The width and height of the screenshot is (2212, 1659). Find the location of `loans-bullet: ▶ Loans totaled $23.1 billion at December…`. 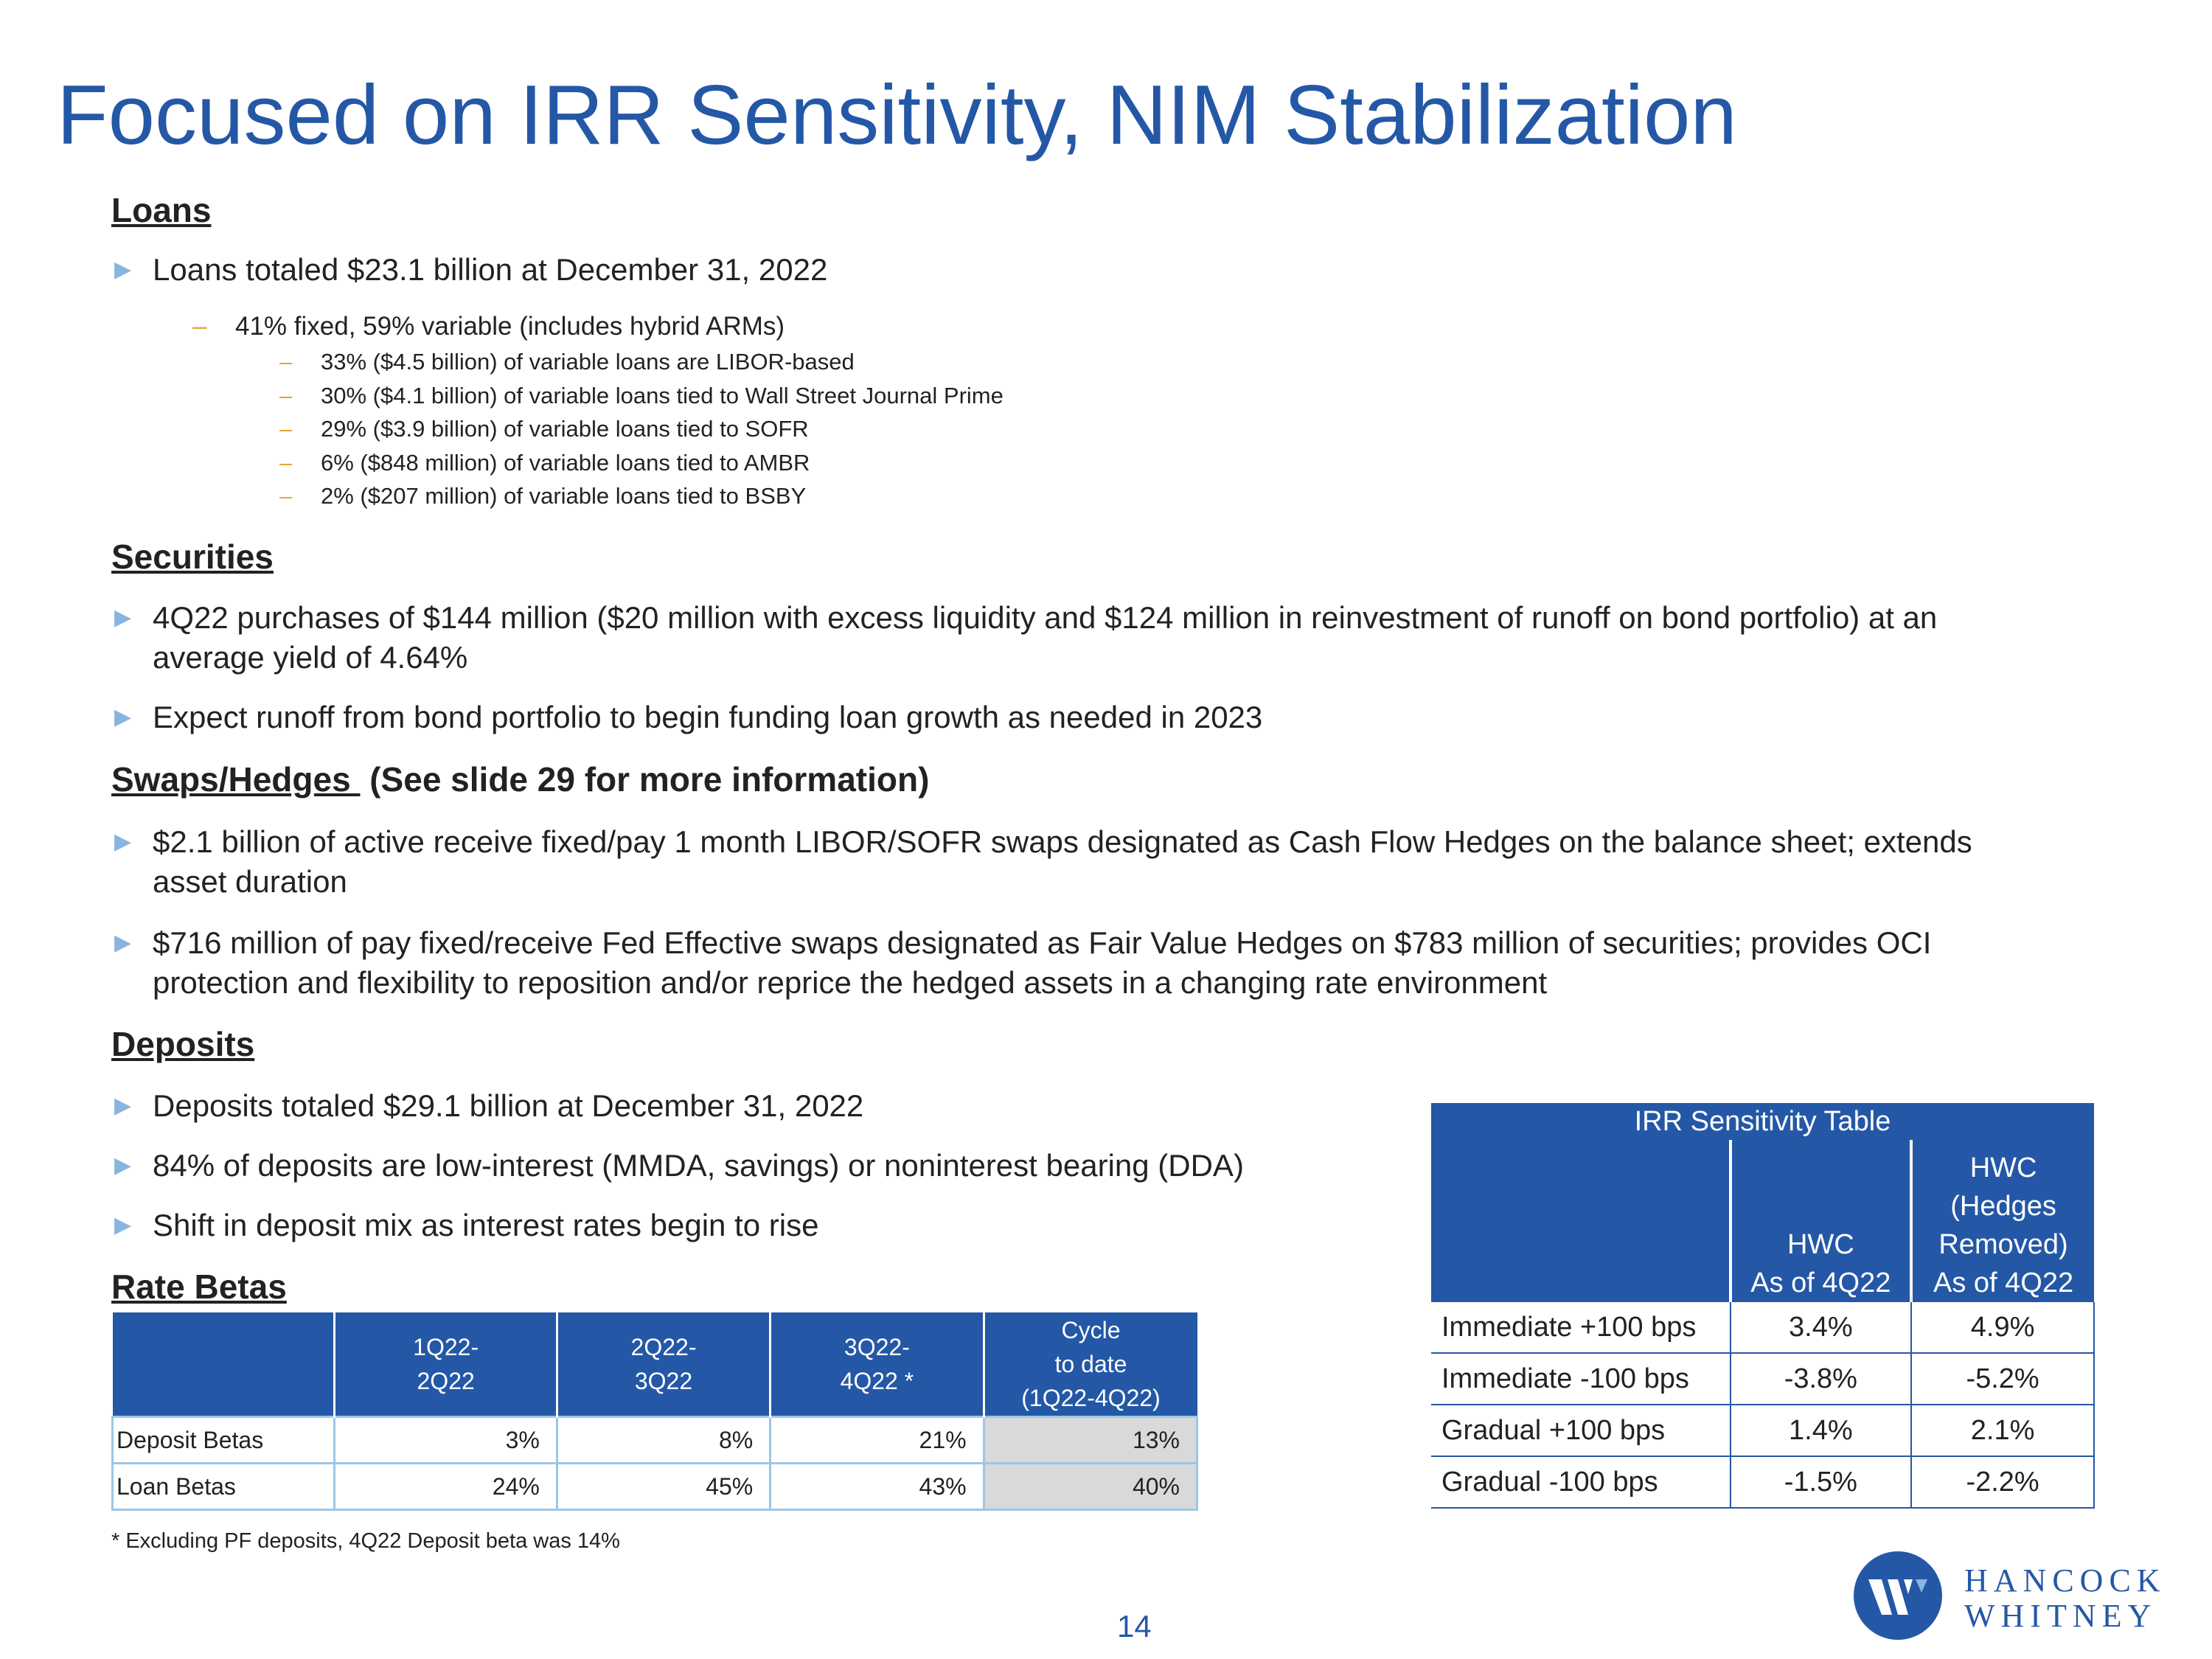

loans-bullet: ▶ Loans totaled $23.1 billion at December… is located at coordinates (471, 270).